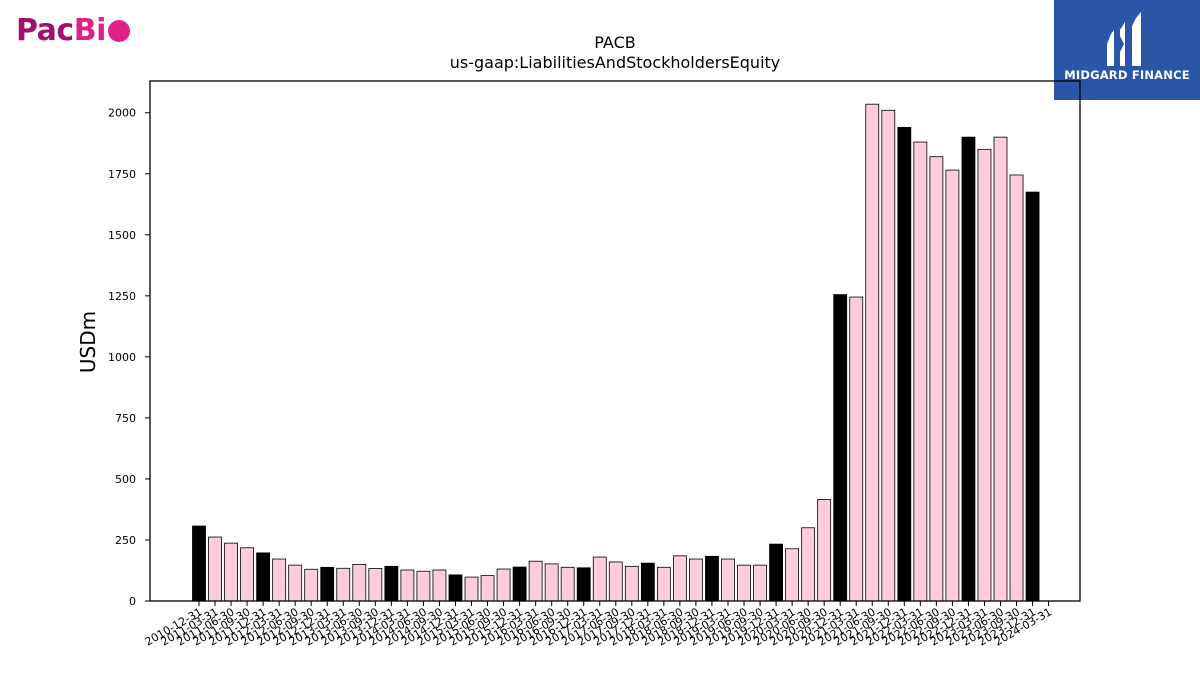  I want to click on y-tick-label: 500, so click(125, 479).